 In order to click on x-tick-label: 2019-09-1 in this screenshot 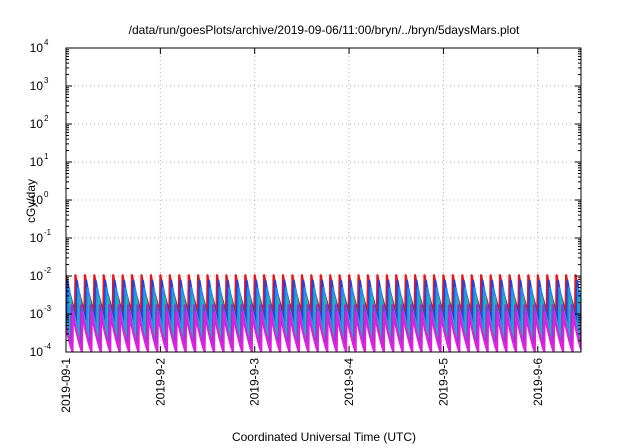, I will do `click(66, 385)`.